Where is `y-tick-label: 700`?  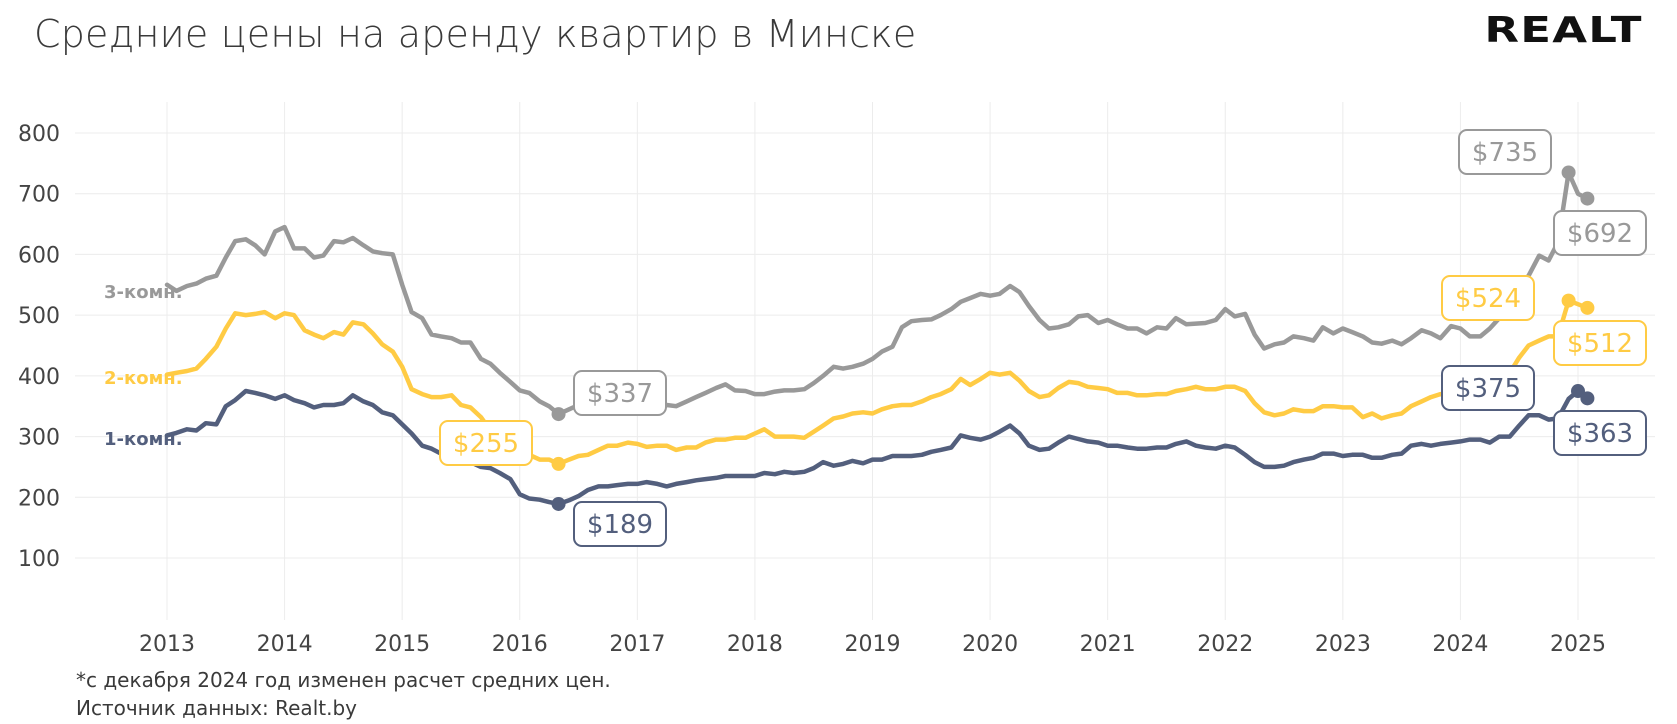 y-tick-label: 700 is located at coordinates (39, 195).